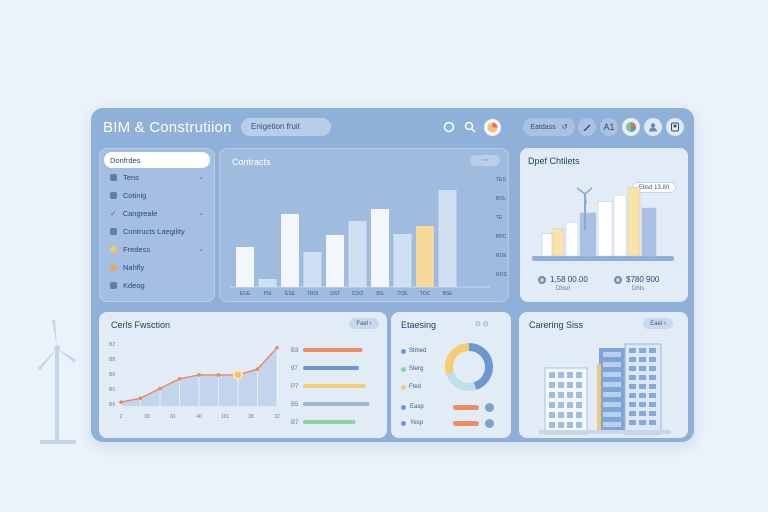 The image size is (768, 512). I want to click on budget-controls: ⊙ ⊙, so click(482, 324).